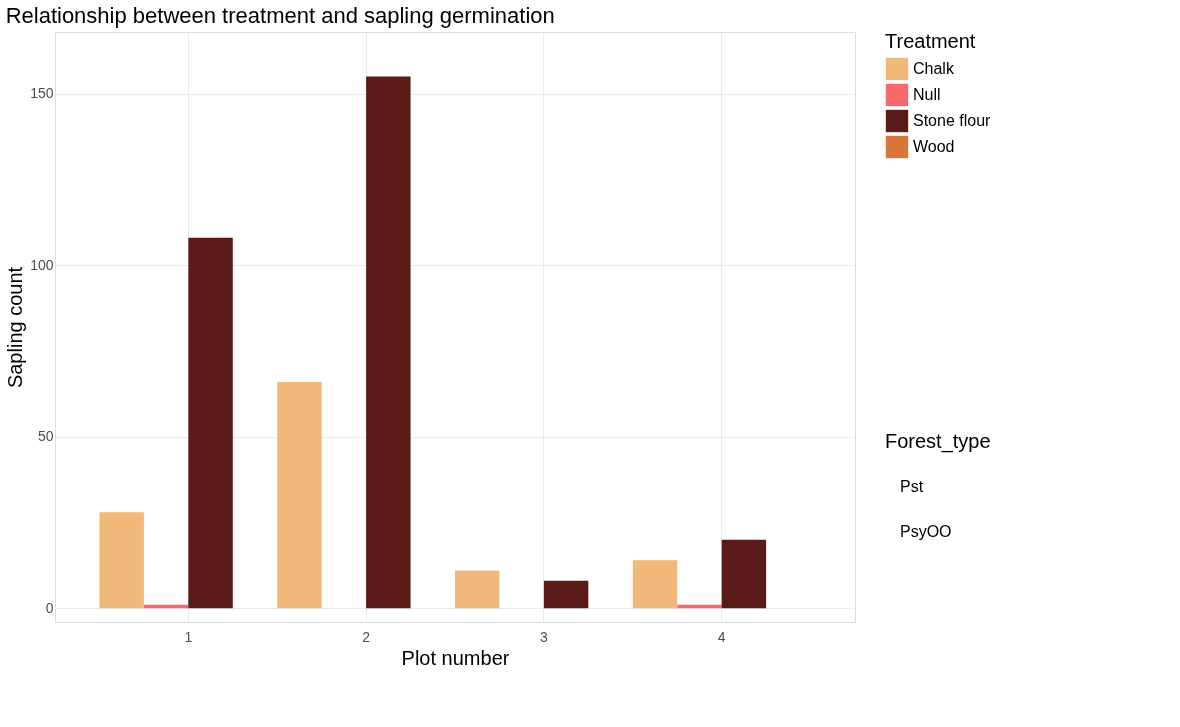 This screenshot has width=1180, height=727. What do you see at coordinates (912, 486) in the screenshot?
I see `text: Pst` at bounding box center [912, 486].